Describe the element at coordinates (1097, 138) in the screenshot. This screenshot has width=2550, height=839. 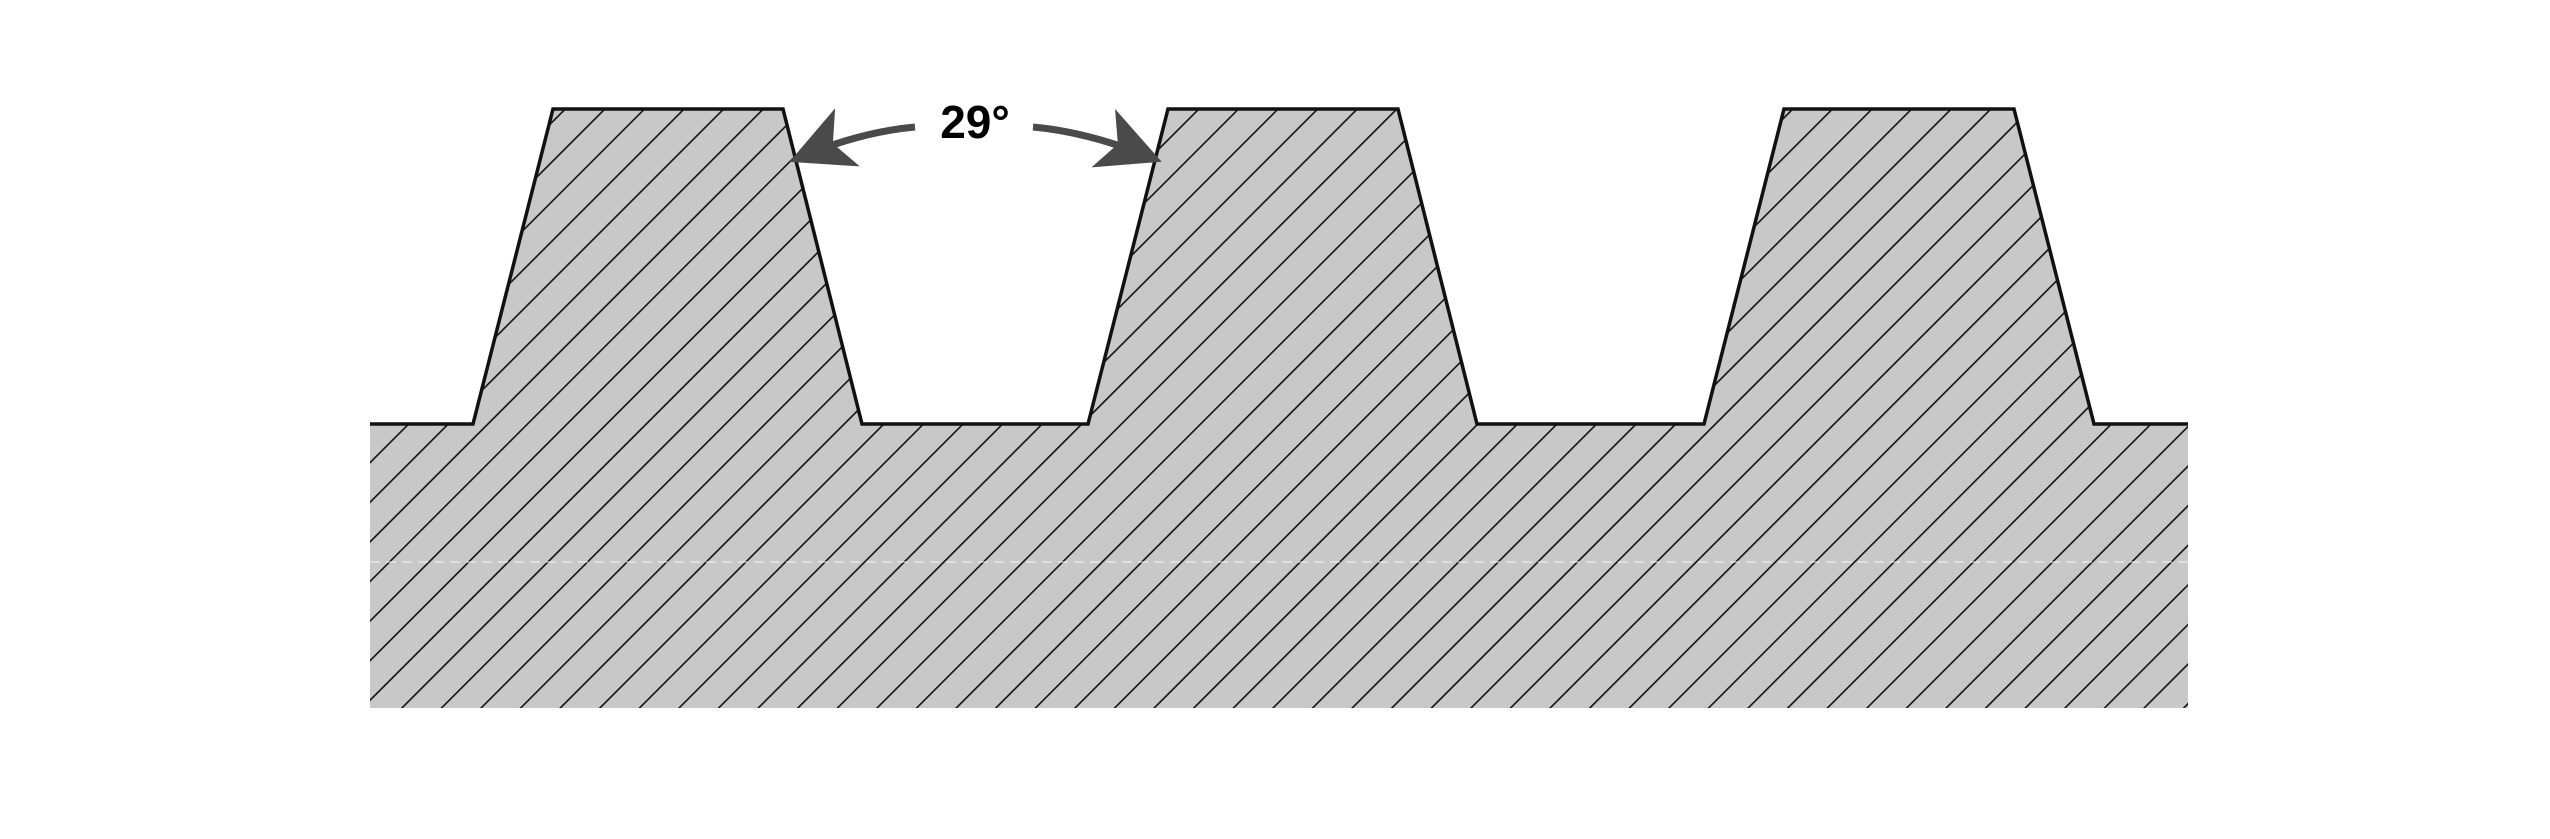
I see `angle-arrow-right` at that location.